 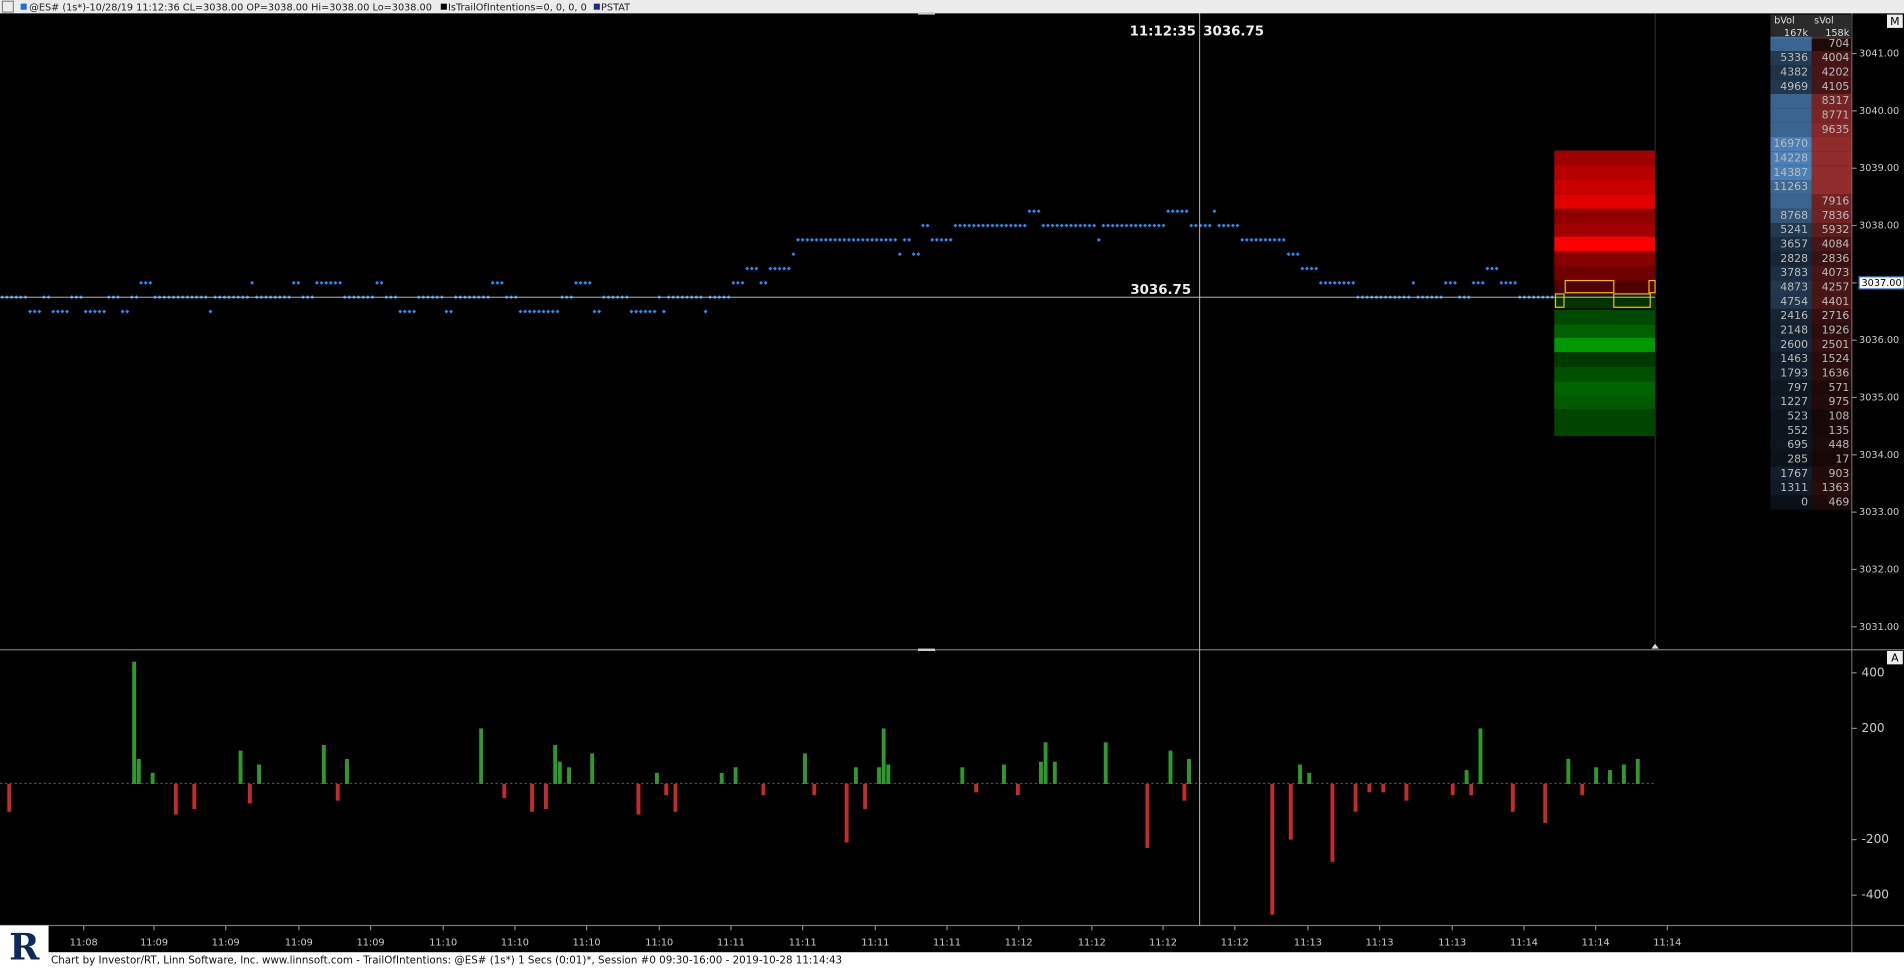 What do you see at coordinates (1839, 415) in the screenshot?
I see `sell-volume: 108` at bounding box center [1839, 415].